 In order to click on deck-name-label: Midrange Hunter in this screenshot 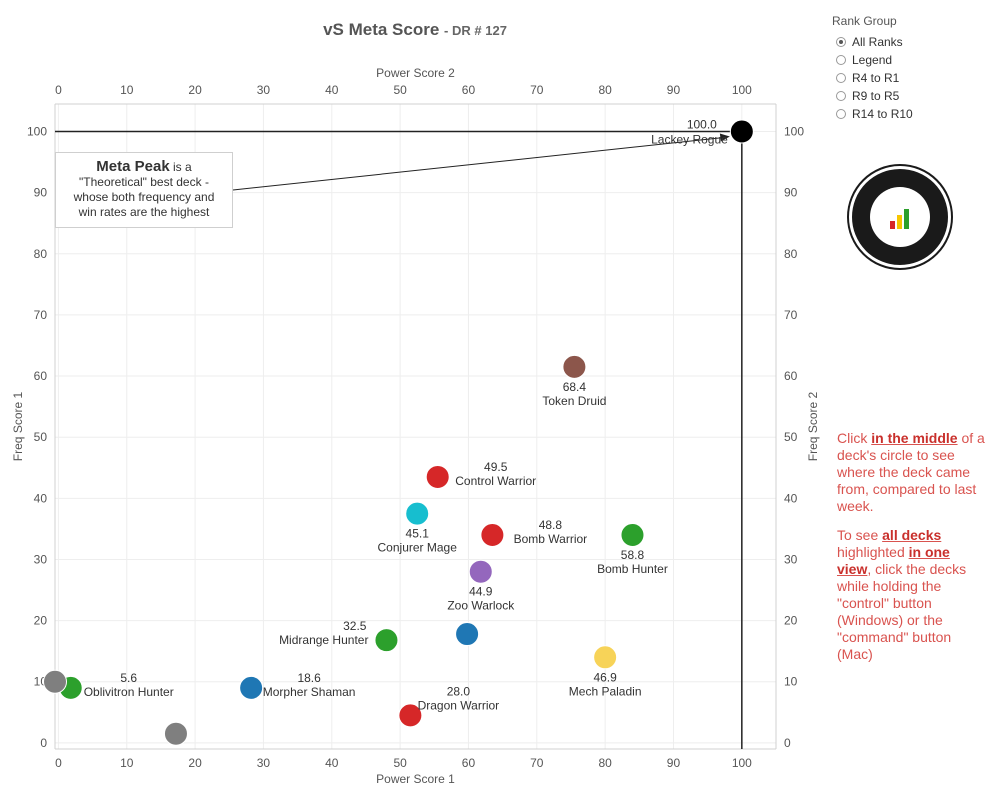, I will do `click(323, 640)`.